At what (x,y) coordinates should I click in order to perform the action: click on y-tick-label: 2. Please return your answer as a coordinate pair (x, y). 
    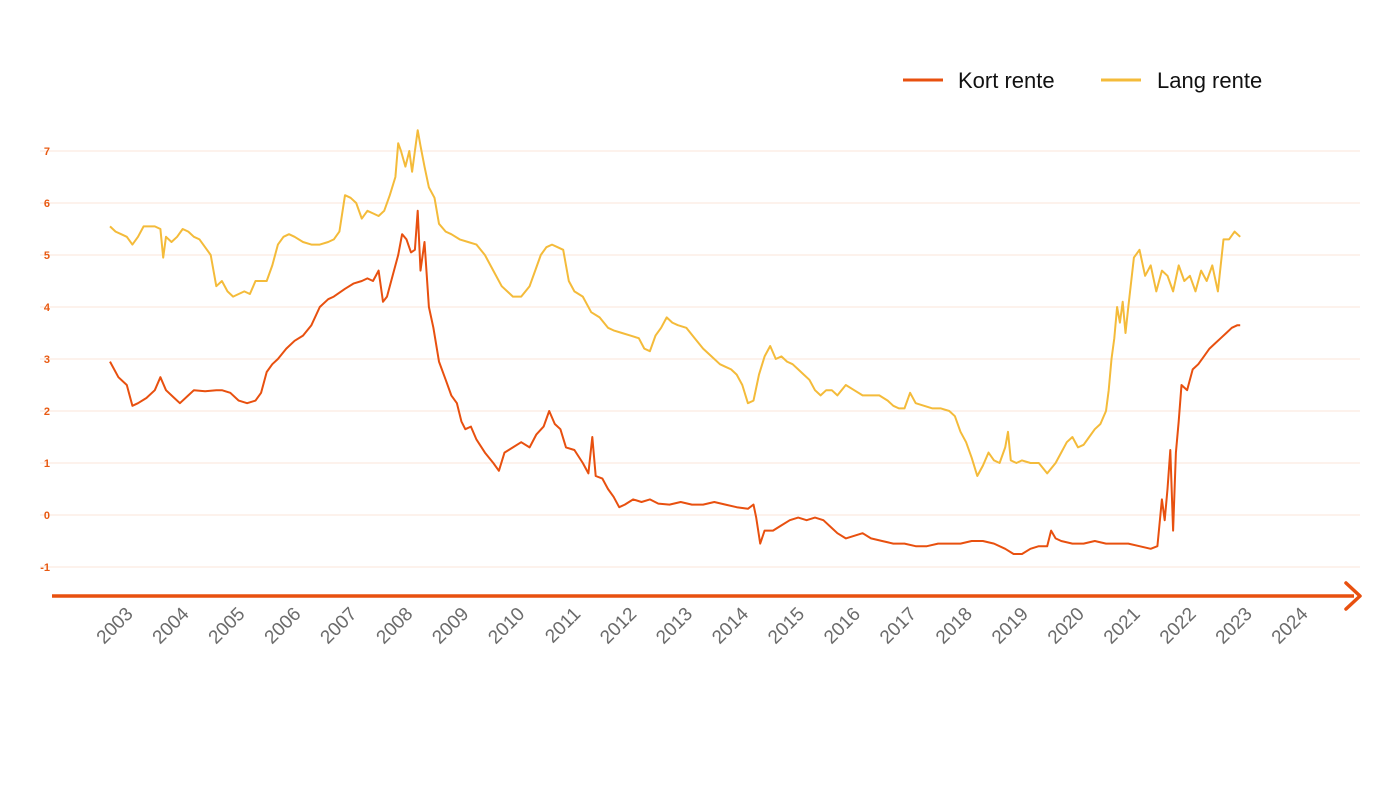
    Looking at the image, I should click on (47, 412).